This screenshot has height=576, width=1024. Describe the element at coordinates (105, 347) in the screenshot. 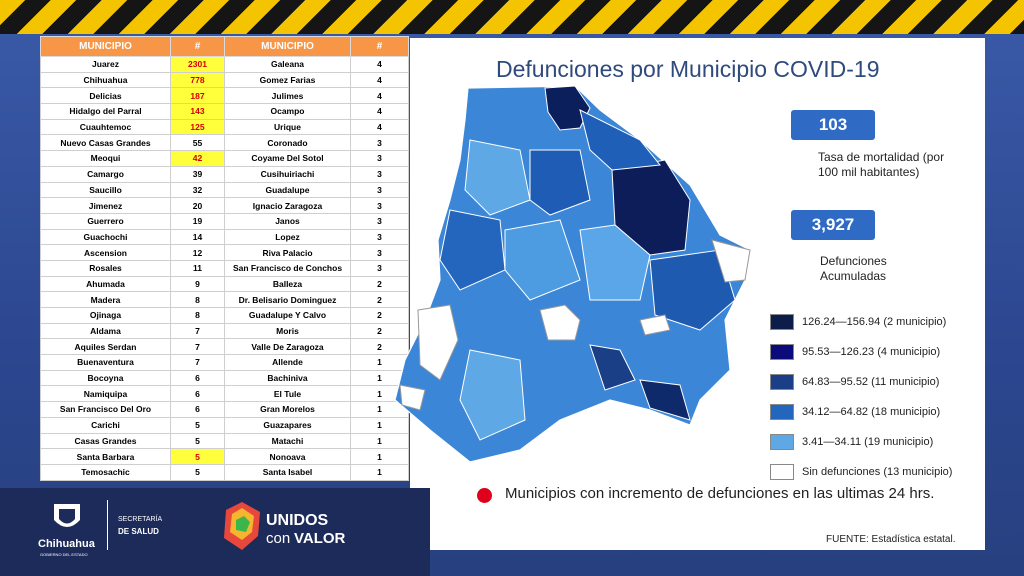

I see `municipality-name: Aquiles Serdan` at that location.